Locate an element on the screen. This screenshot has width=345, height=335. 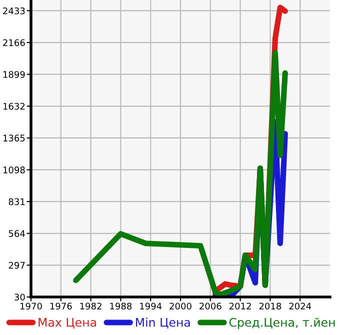
x-tick-label: 1988 is located at coordinates (121, 306).